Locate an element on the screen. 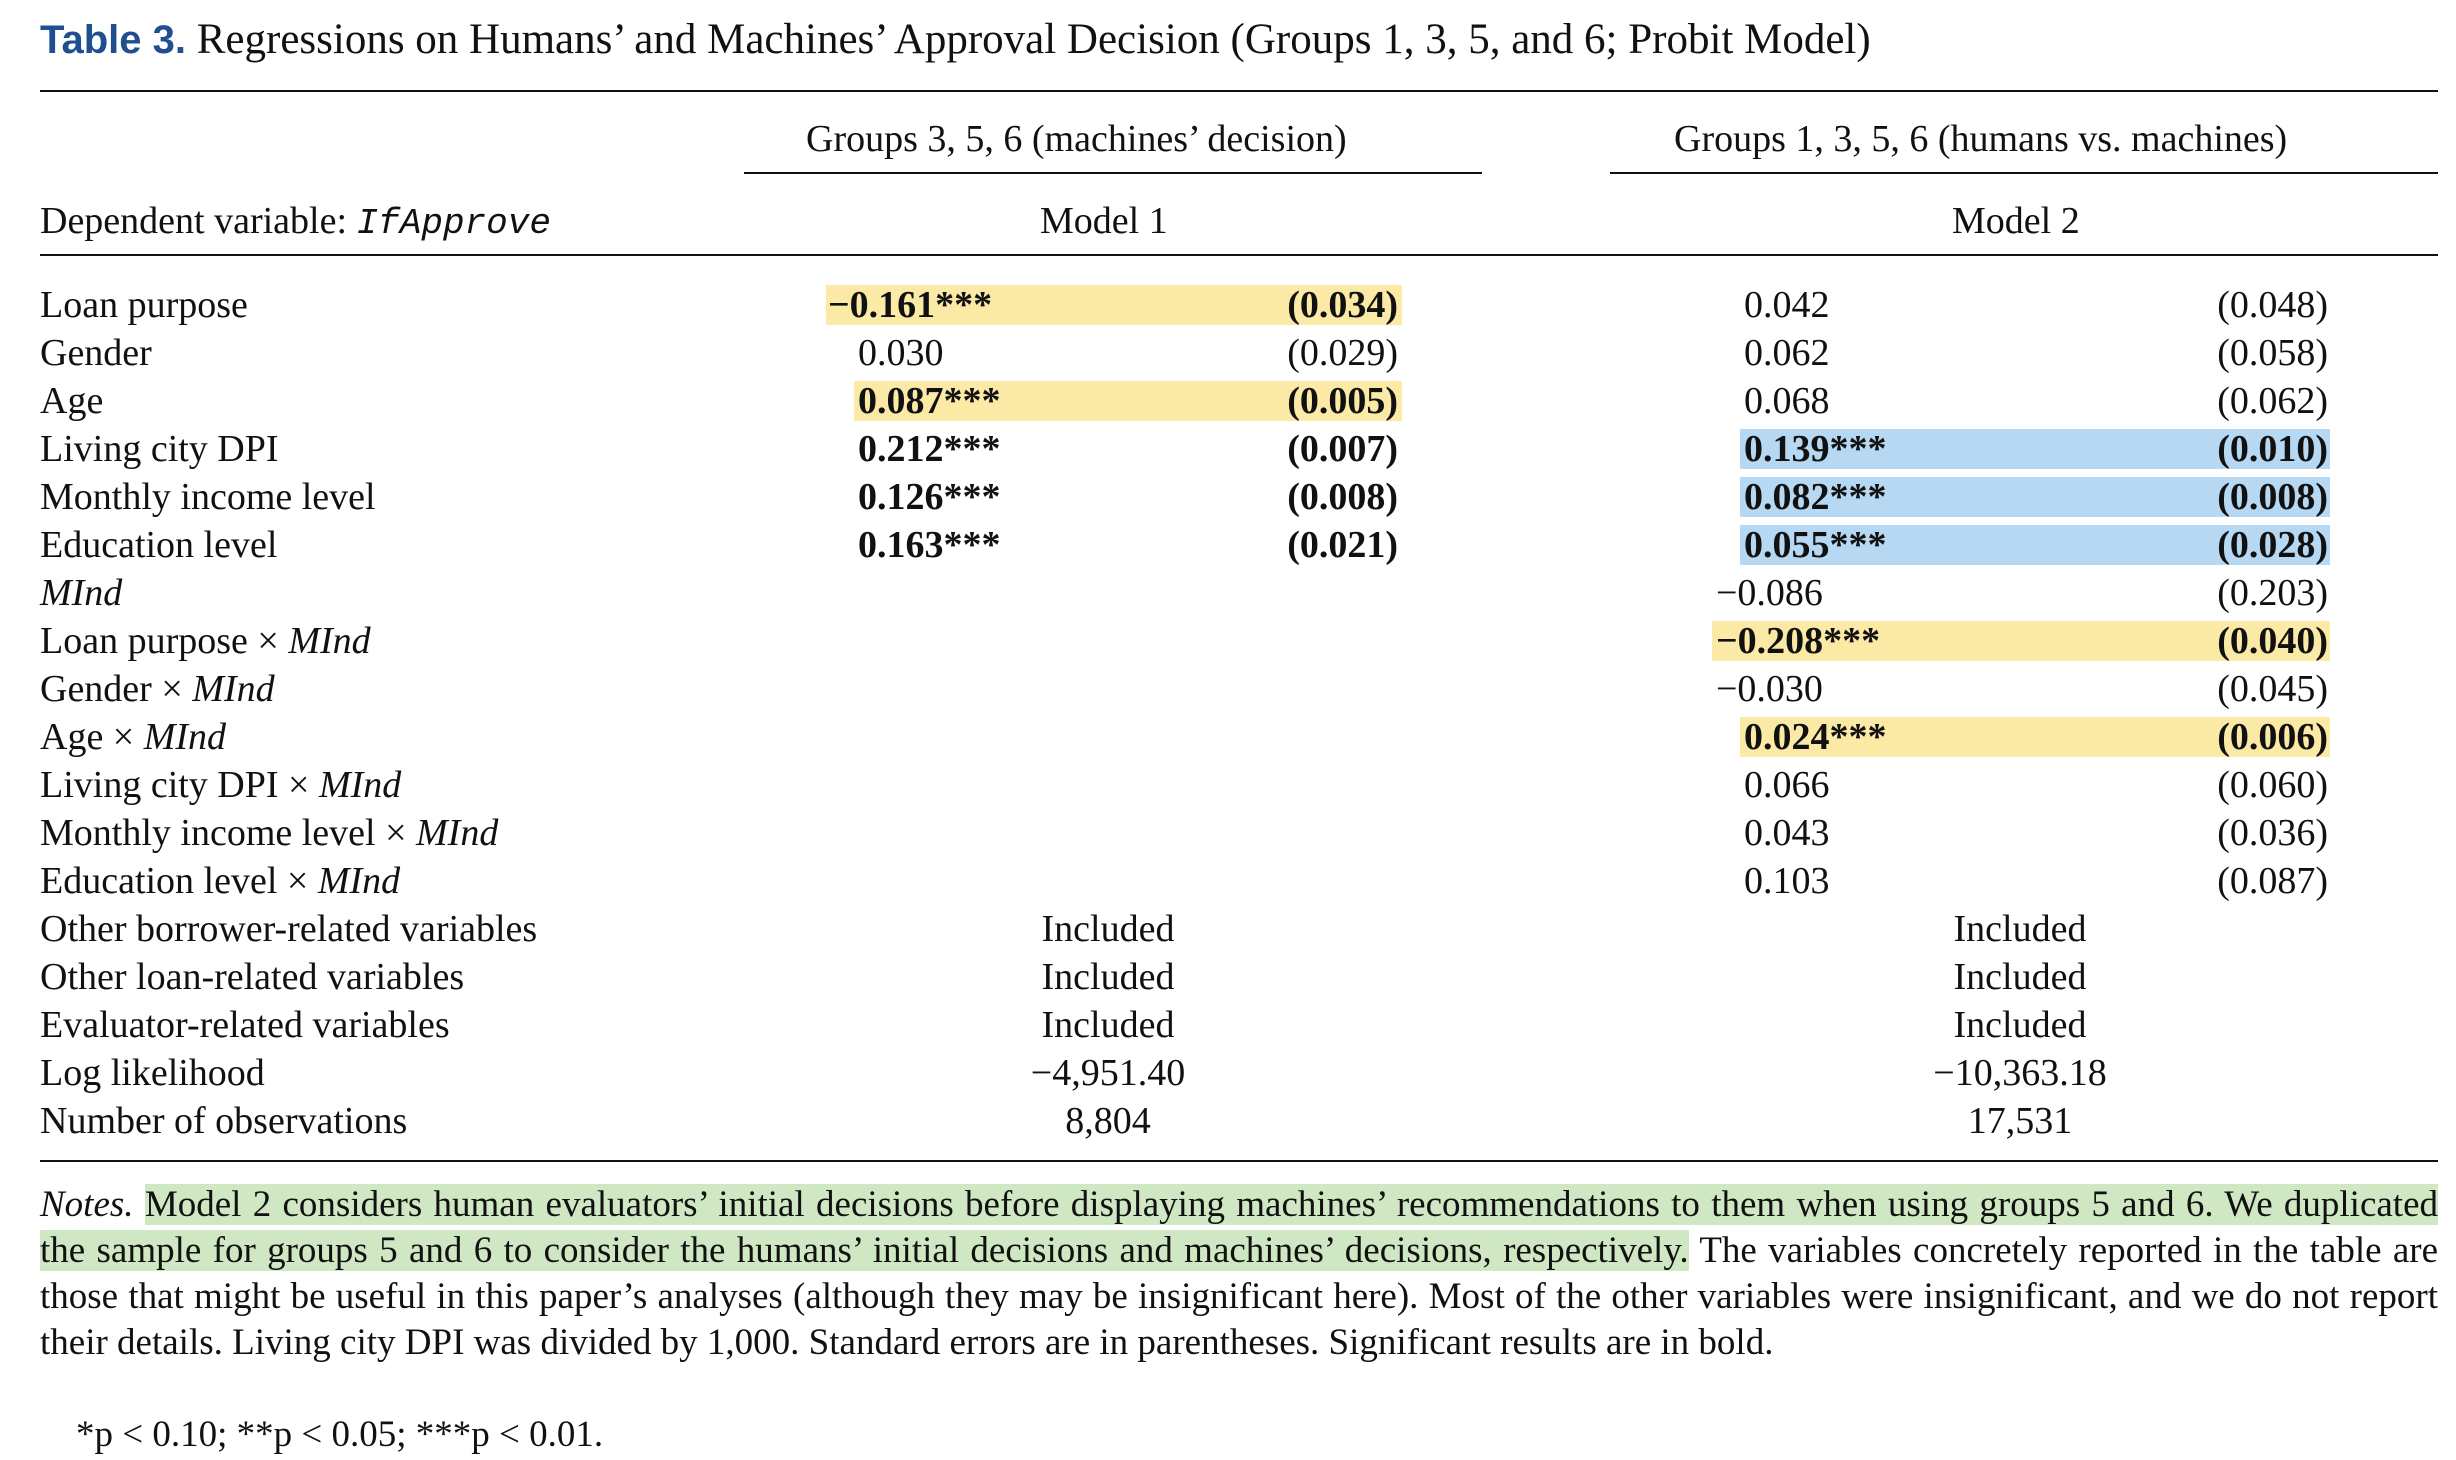 The width and height of the screenshot is (2456, 1460). table-row: Gender × MInd −0.030 (0.045) is located at coordinates (1228, 690).